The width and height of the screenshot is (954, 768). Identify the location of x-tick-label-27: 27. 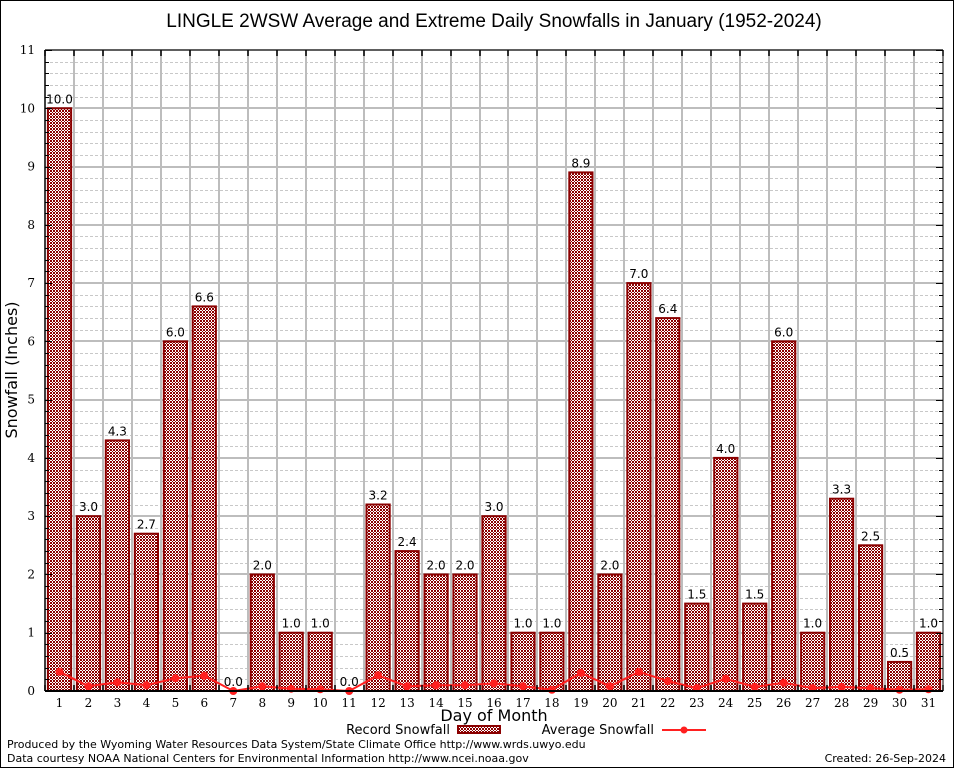
(812, 703).